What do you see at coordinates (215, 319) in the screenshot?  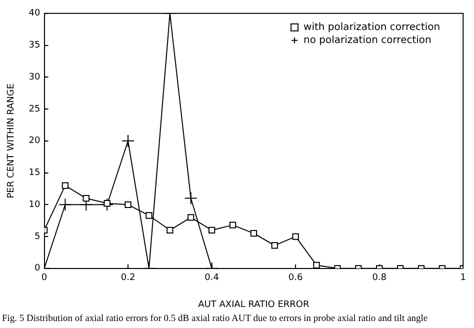 I see `caption: Fig. 5 Distribution of axial ratio errors for 0.5 dB axial ratio AUT due to errors in probe axial ratio and tilt angle` at bounding box center [215, 319].